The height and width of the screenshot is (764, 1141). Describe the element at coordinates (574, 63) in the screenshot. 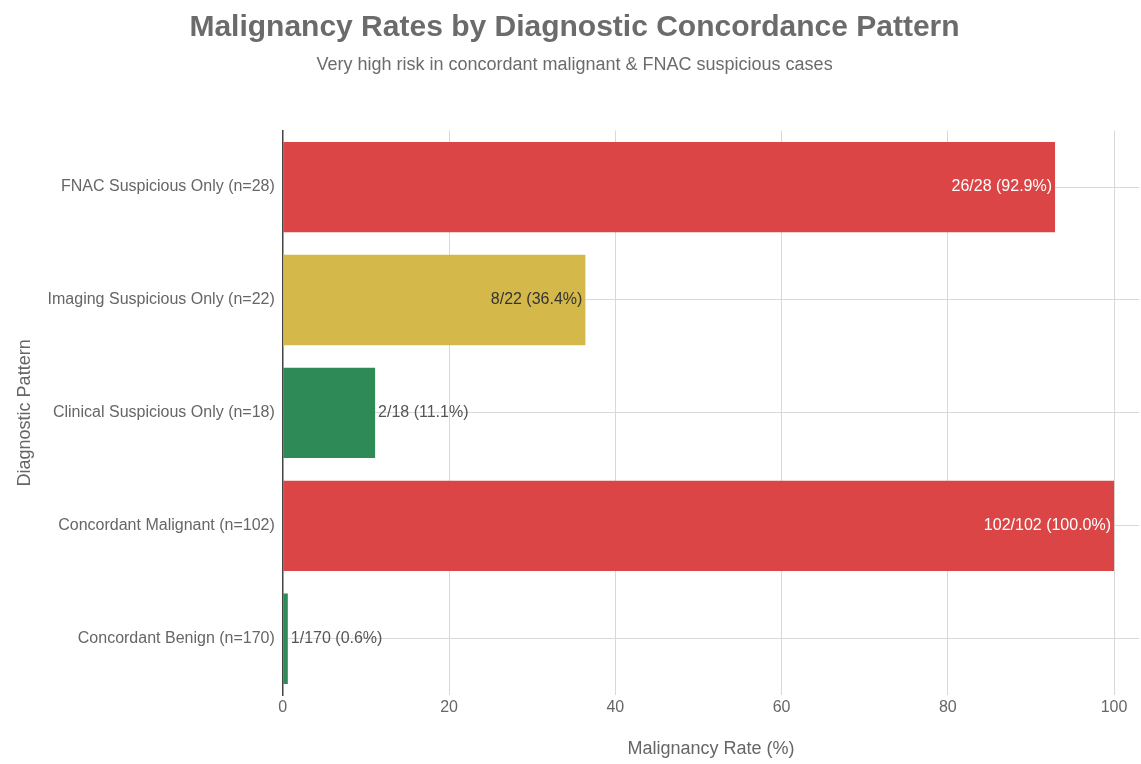

I see `chart-subtitle: Very high risk in concordant malignant & FNAC suspicious cases` at that location.